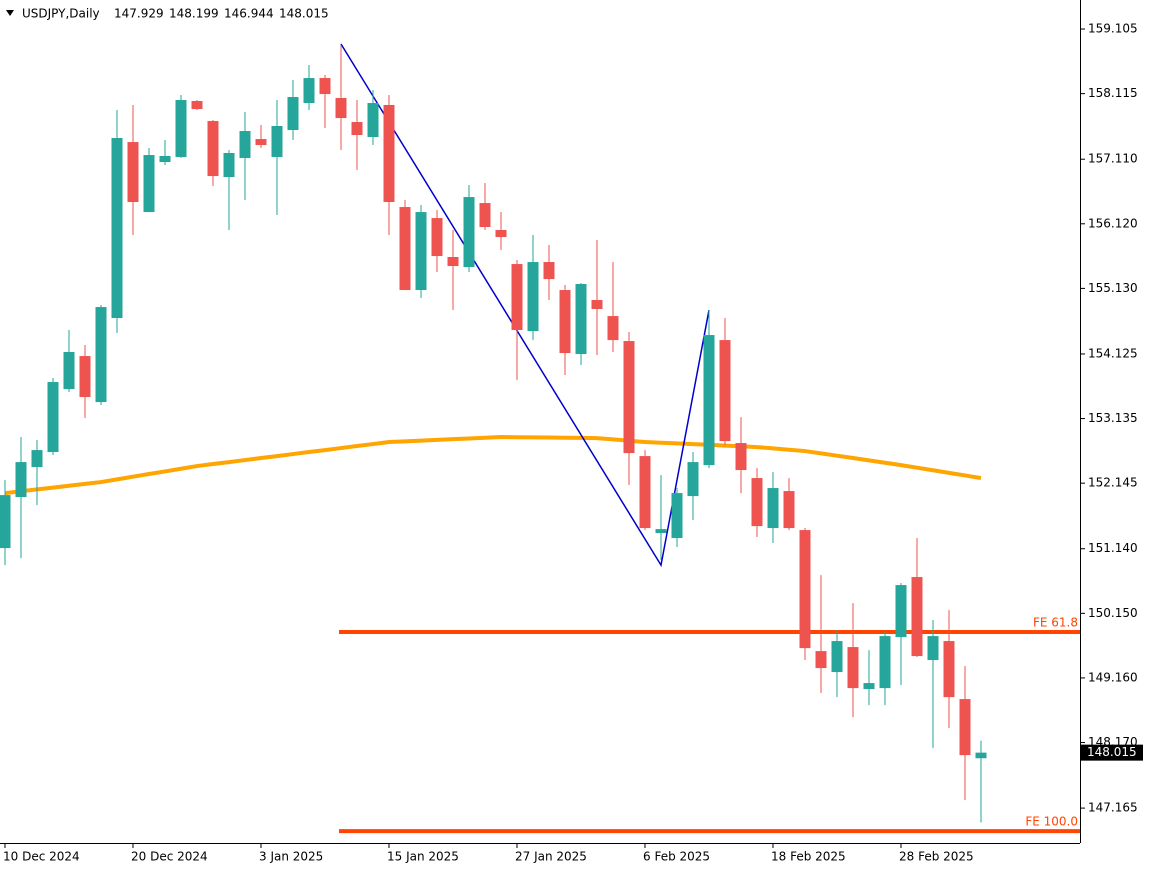 The image size is (1152, 870). What do you see at coordinates (291, 857) in the screenshot?
I see `x-tick-label: 3 Jan 2025` at bounding box center [291, 857].